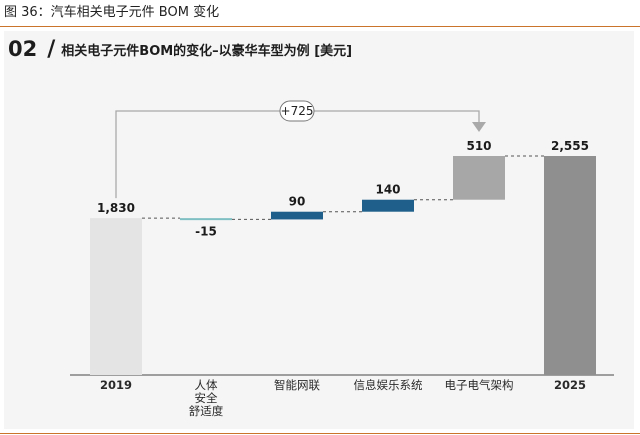  I want to click on data-label: 510, so click(478, 146).